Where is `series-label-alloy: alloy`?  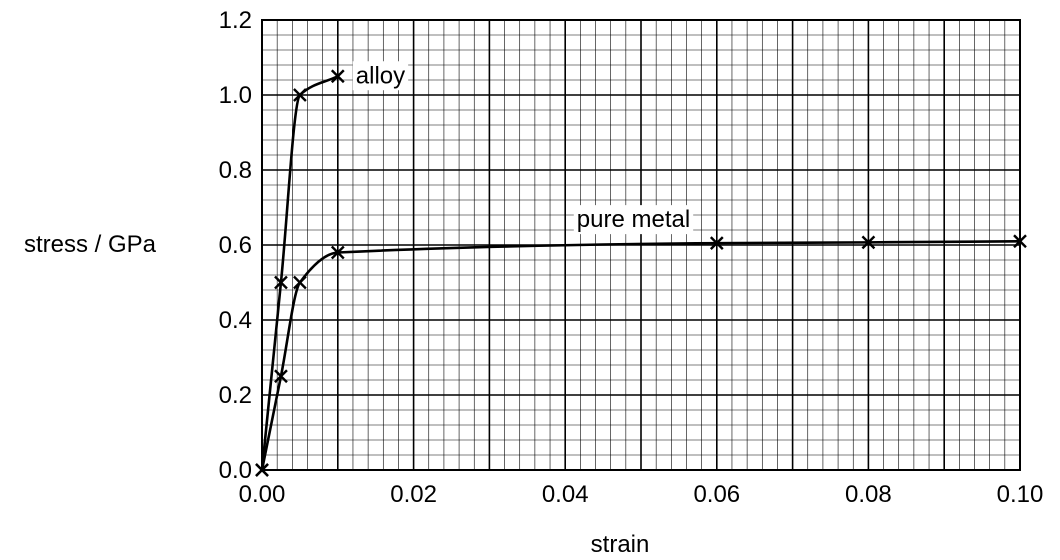
series-label-alloy: alloy is located at coordinates (380, 76).